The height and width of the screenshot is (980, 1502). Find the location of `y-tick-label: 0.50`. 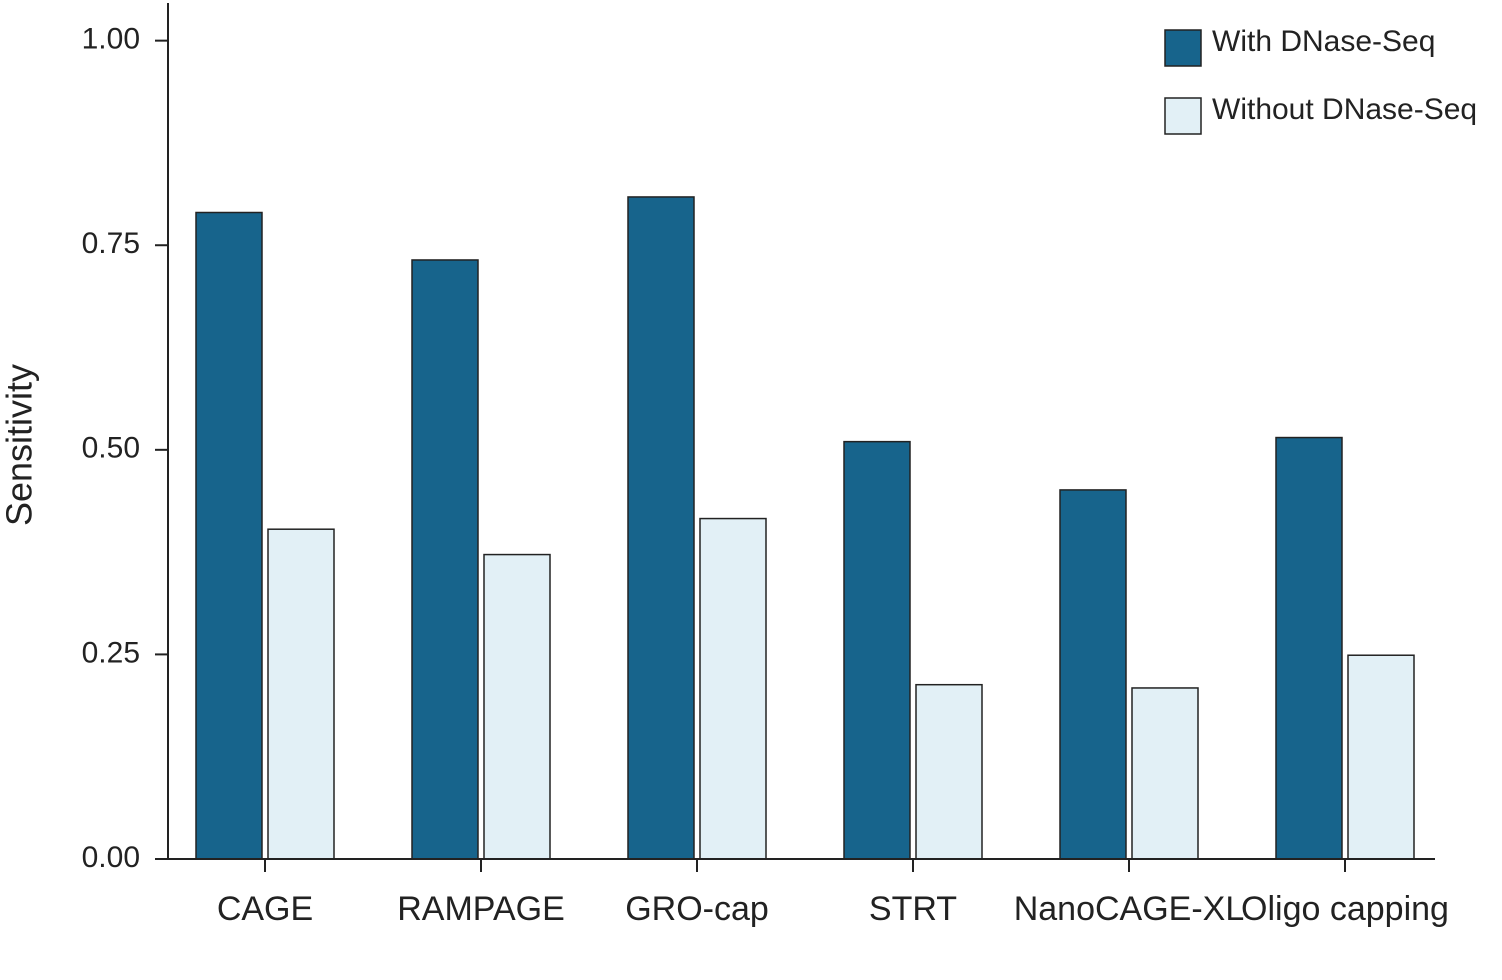

y-tick-label: 0.50 is located at coordinates (111, 448).